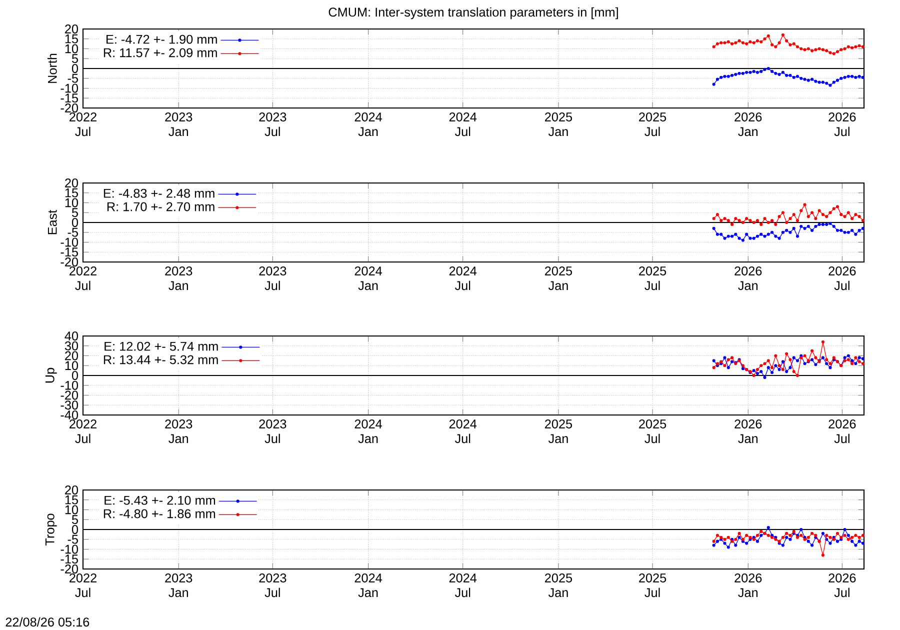  Describe the element at coordinates (71, 345) in the screenshot. I see `y-tick-label: 30` at that location.